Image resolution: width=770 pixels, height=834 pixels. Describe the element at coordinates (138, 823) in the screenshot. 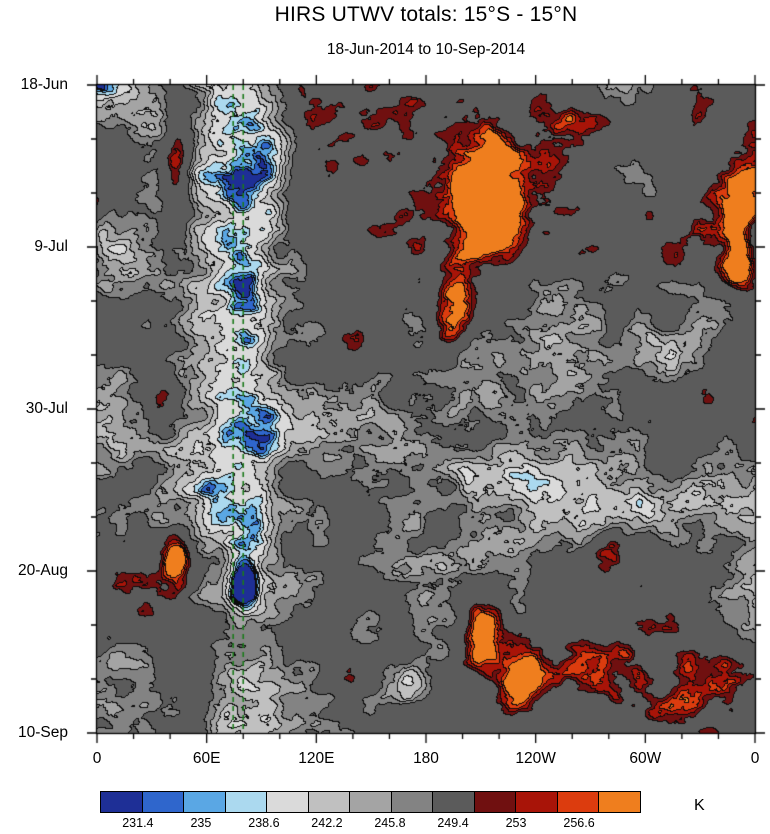

I see `colorbar-tick-label: 231.4` at that location.